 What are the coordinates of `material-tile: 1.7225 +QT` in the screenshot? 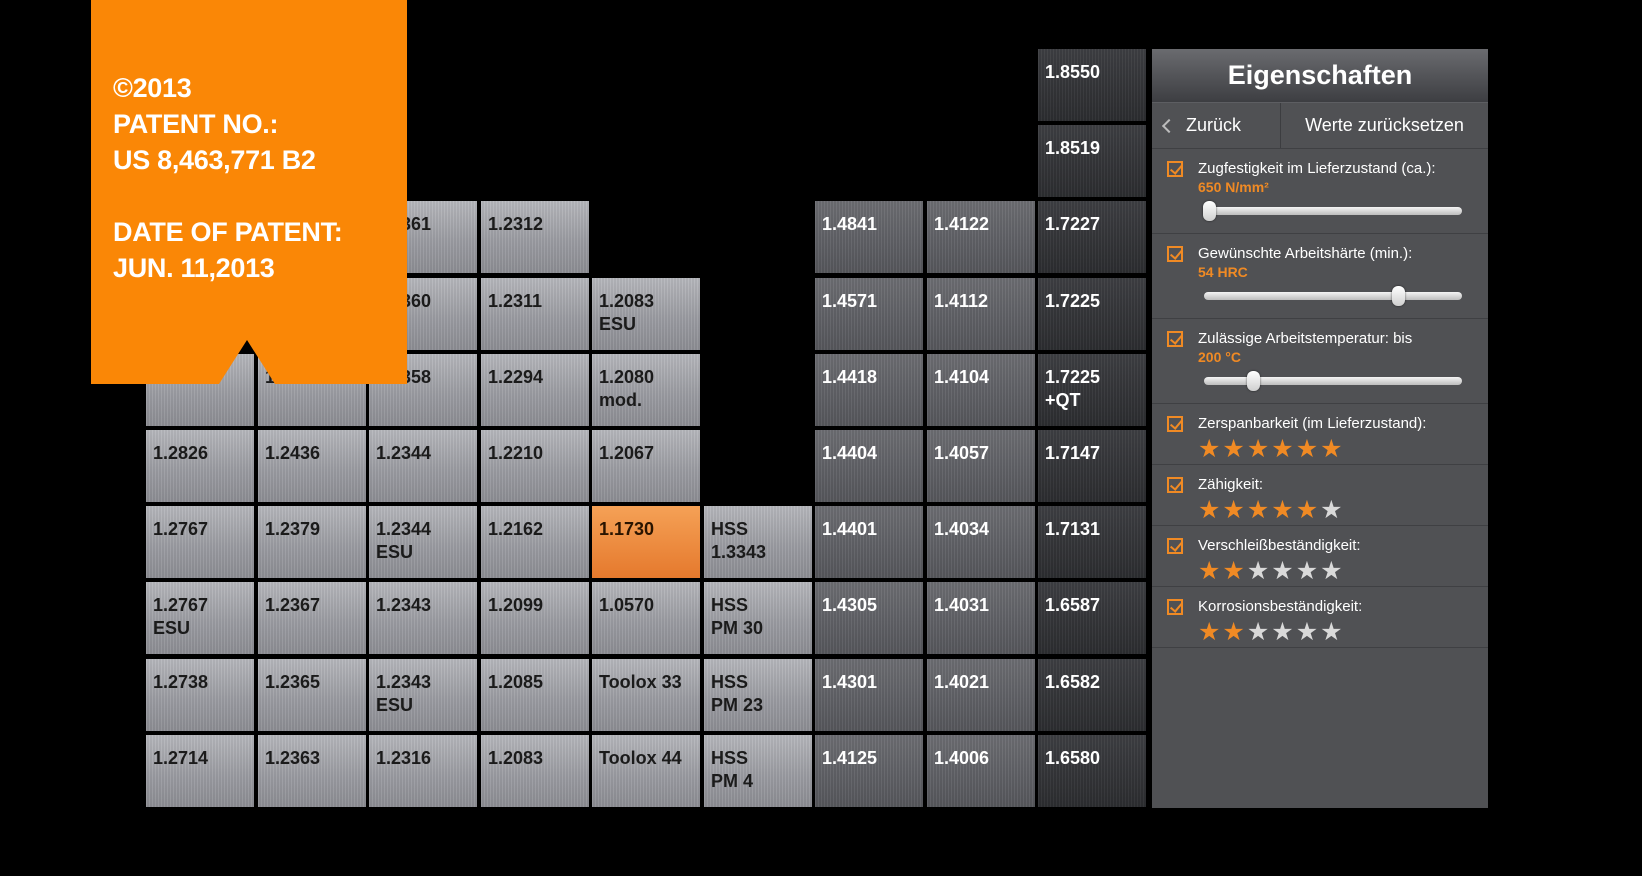 It's located at (1092, 390).